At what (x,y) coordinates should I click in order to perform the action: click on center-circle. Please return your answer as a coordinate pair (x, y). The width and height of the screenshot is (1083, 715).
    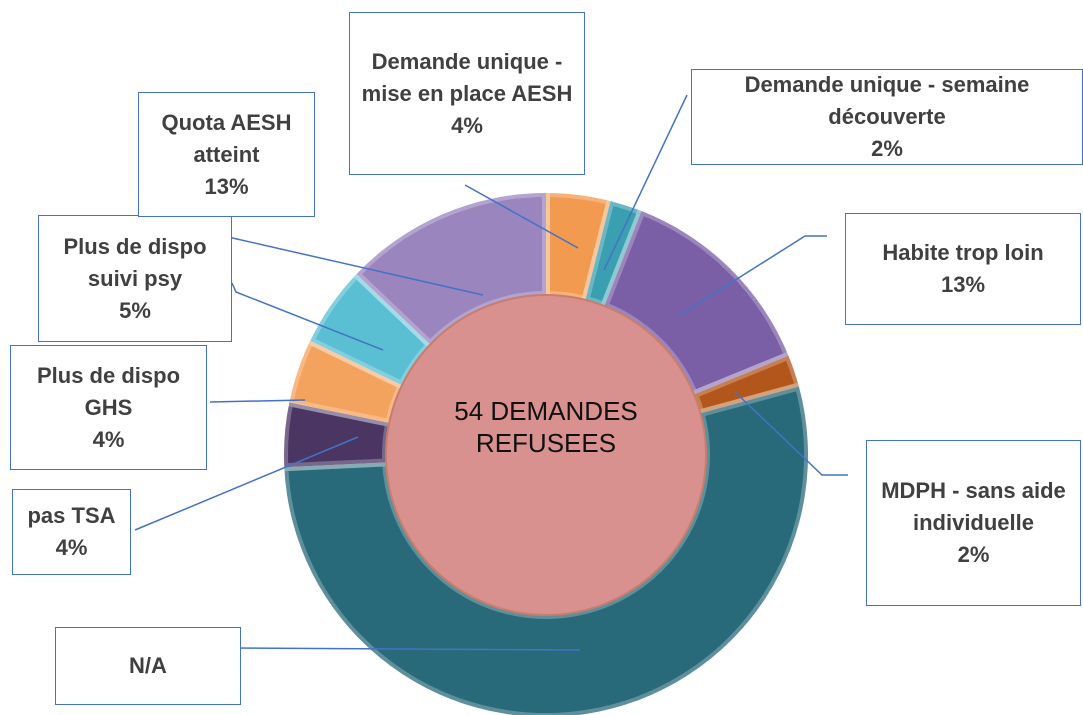
    Looking at the image, I should click on (546, 455).